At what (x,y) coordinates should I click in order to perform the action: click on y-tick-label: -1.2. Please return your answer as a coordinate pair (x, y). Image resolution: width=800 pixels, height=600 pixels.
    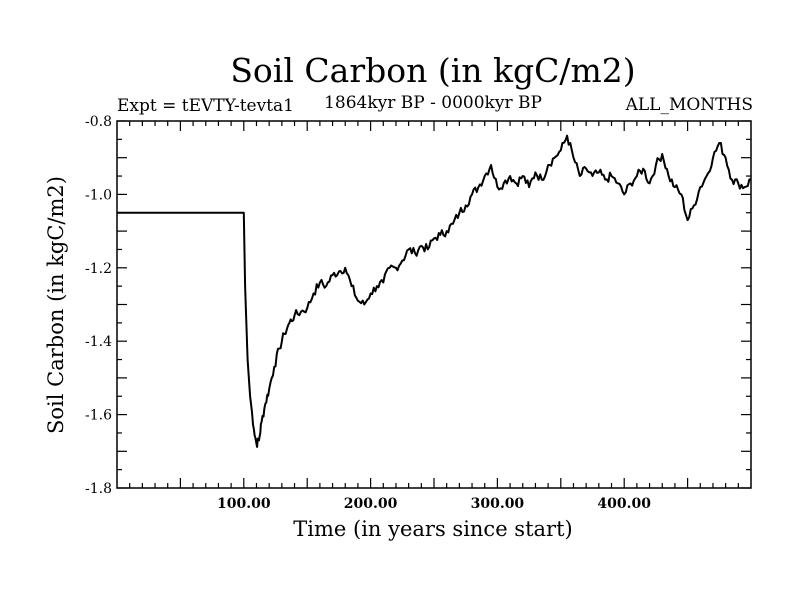
    Looking at the image, I should click on (98, 269).